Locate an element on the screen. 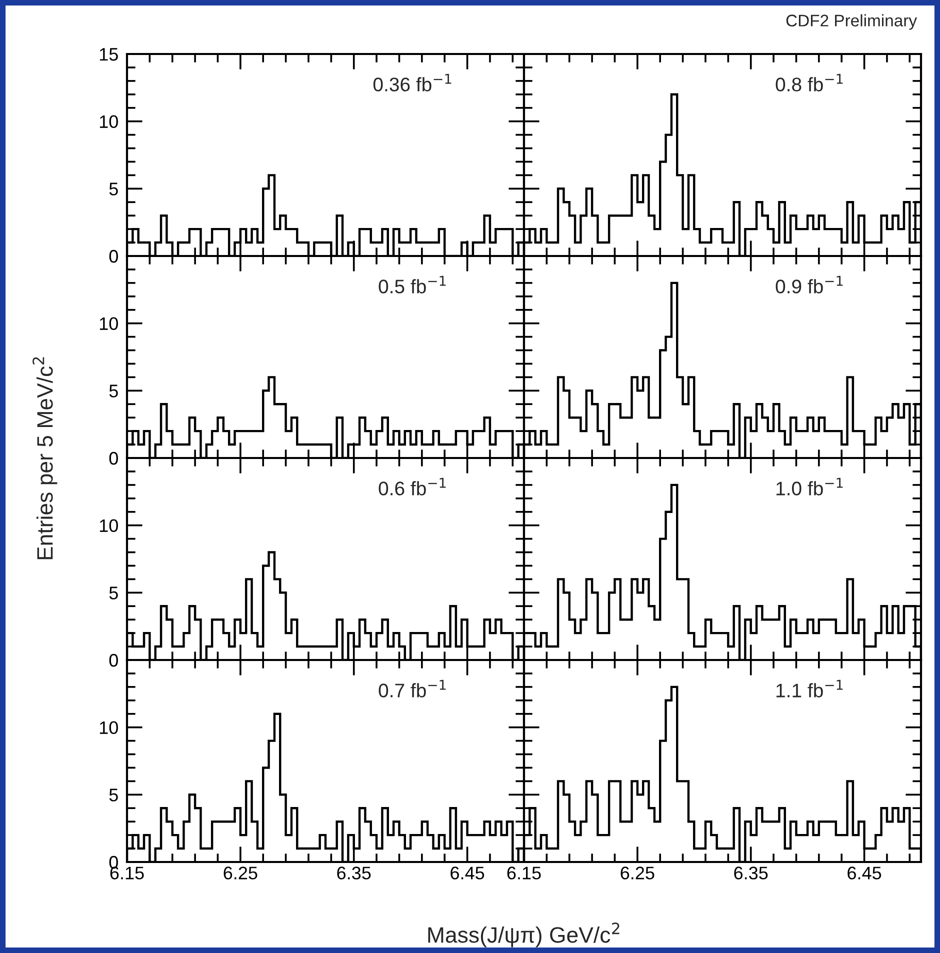  annotation: 0.9 fb$^{−1}$ is located at coordinates (809, 285).